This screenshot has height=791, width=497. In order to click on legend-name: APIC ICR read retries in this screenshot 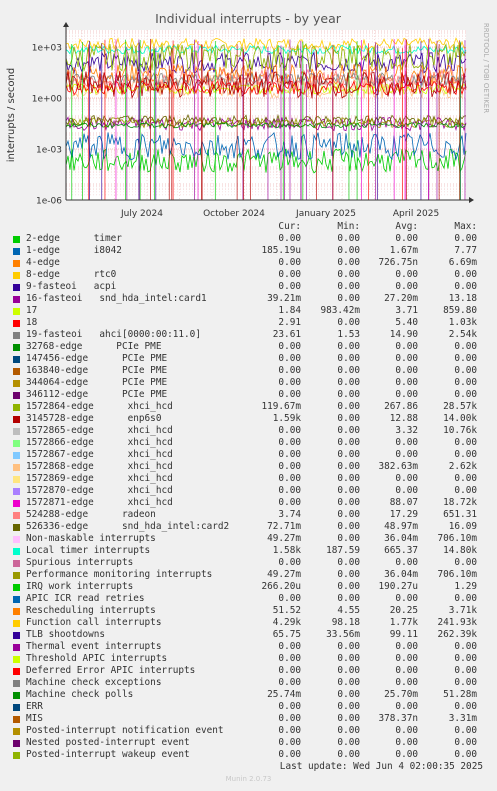, I will do `click(85, 598)`.